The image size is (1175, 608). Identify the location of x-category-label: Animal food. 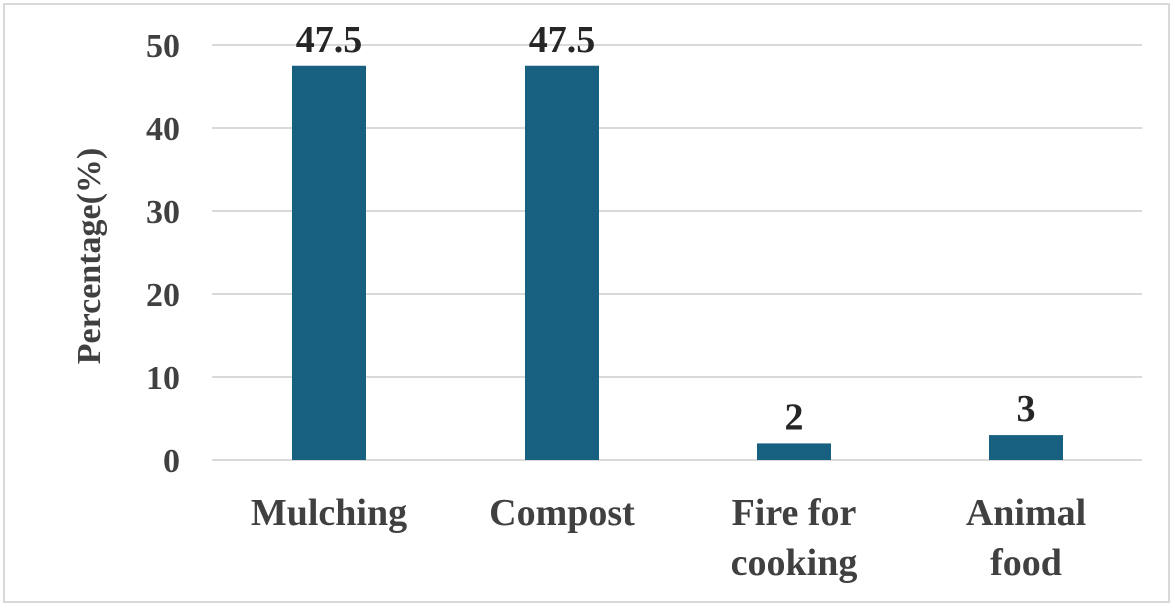
(1026, 538).